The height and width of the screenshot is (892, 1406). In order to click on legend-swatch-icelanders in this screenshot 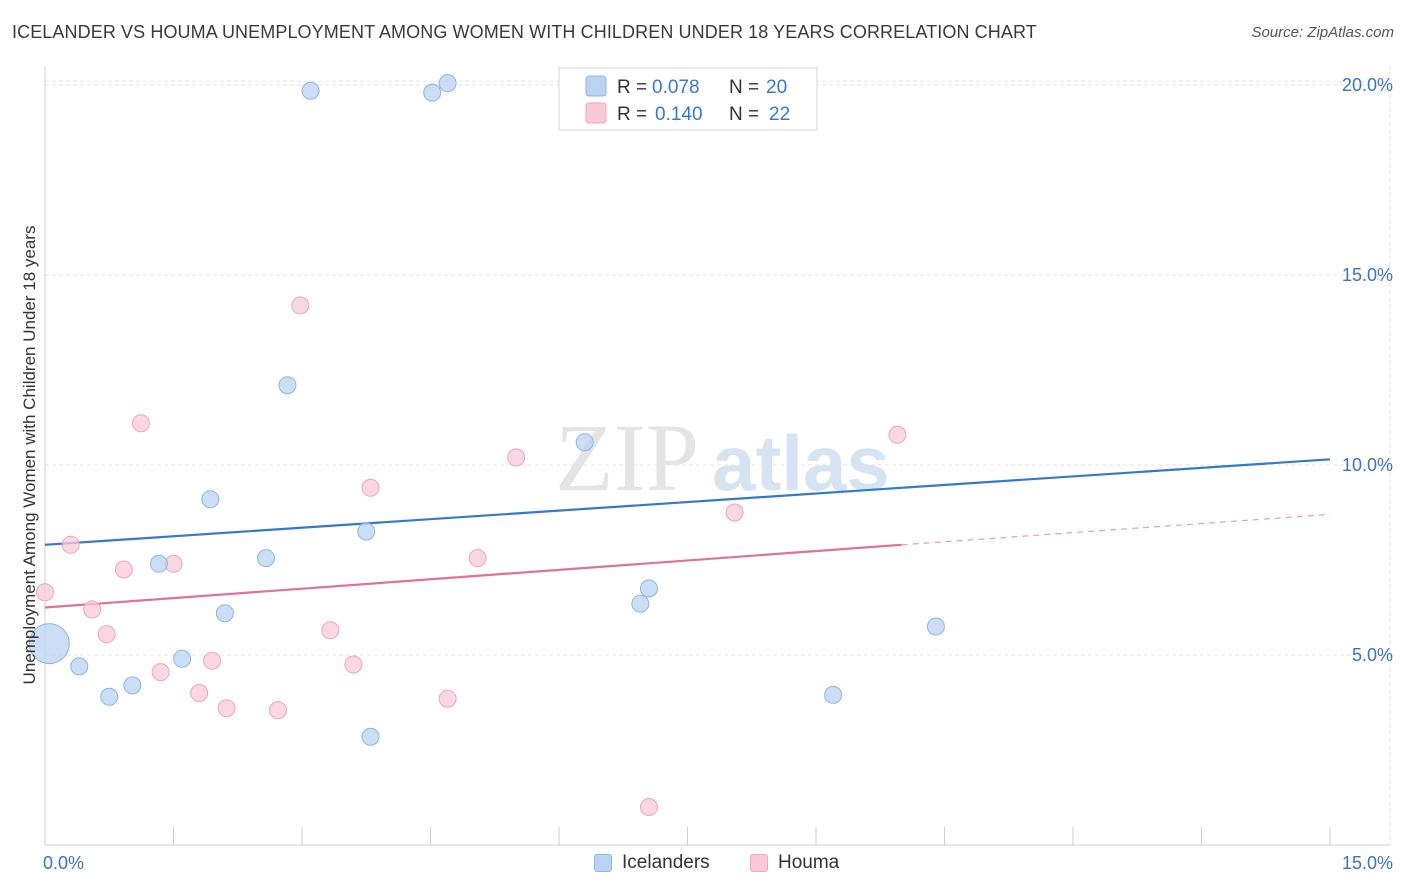, I will do `click(596, 86)`.